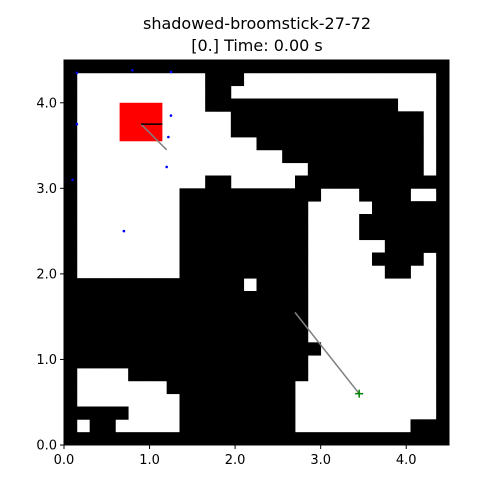  Describe the element at coordinates (257, 45) in the screenshot. I see `chart-subtitle: [0.] Time: 0.00 s` at that location.